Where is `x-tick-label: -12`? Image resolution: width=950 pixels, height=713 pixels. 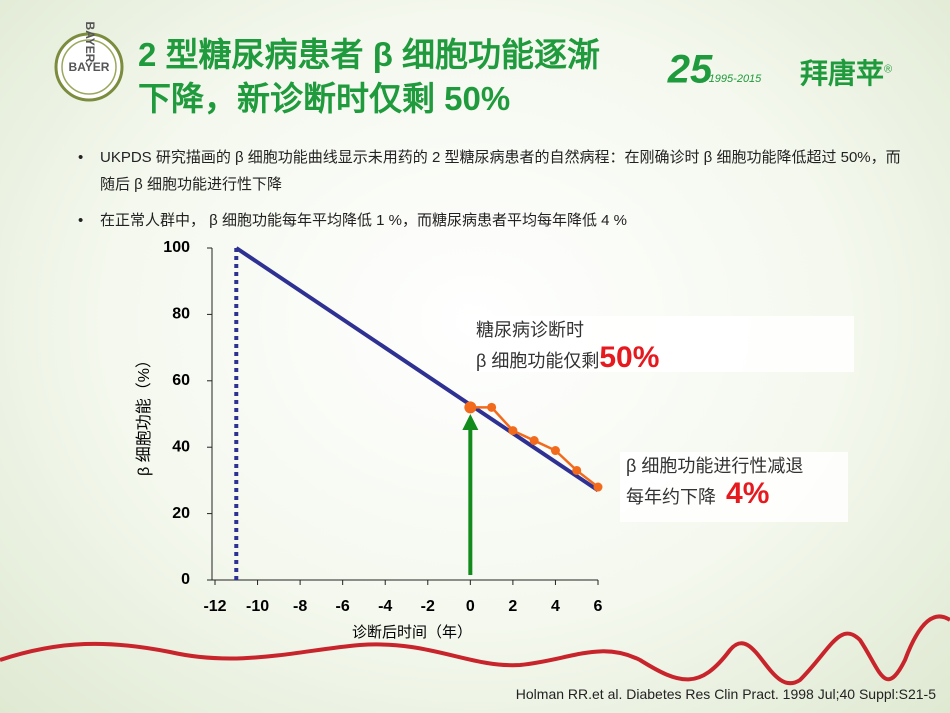
x-tick-label: -12 is located at coordinates (214, 606).